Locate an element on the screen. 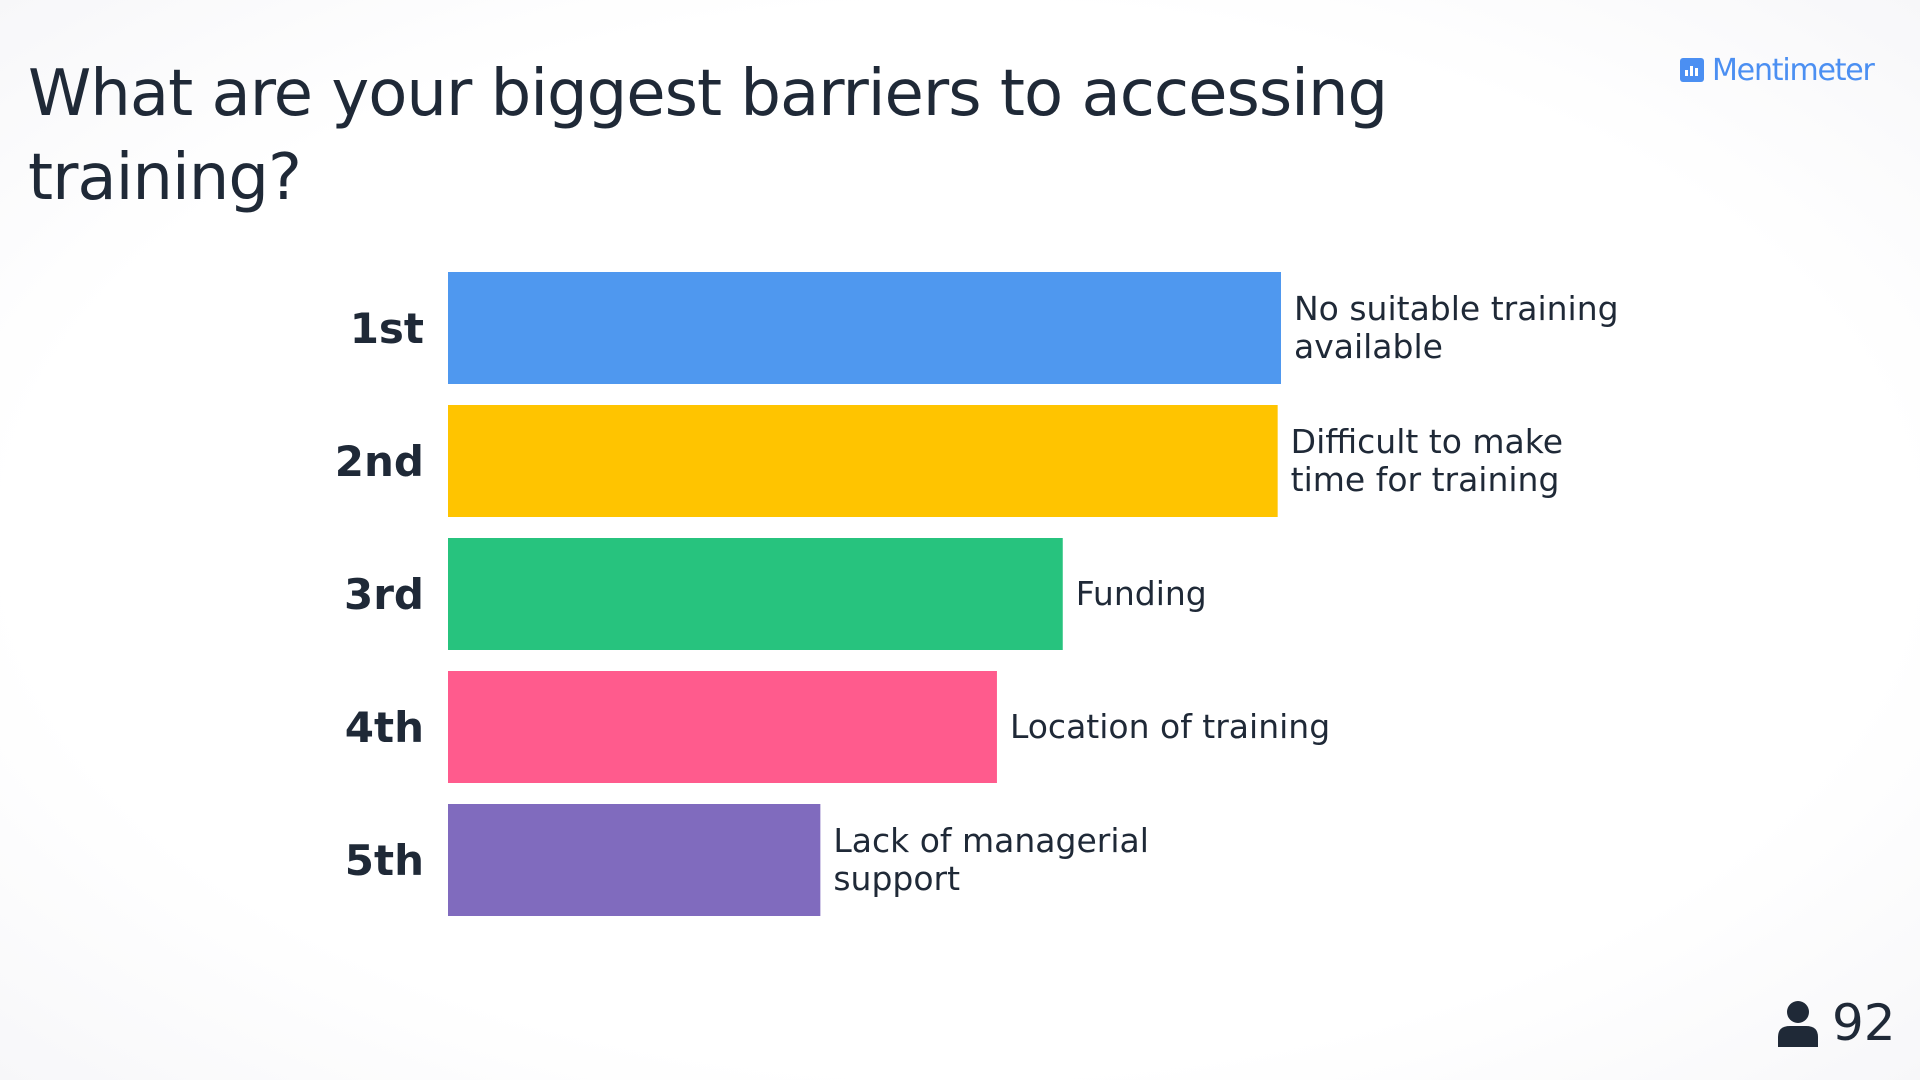  brand-name: Mentimeter is located at coordinates (1793, 70).